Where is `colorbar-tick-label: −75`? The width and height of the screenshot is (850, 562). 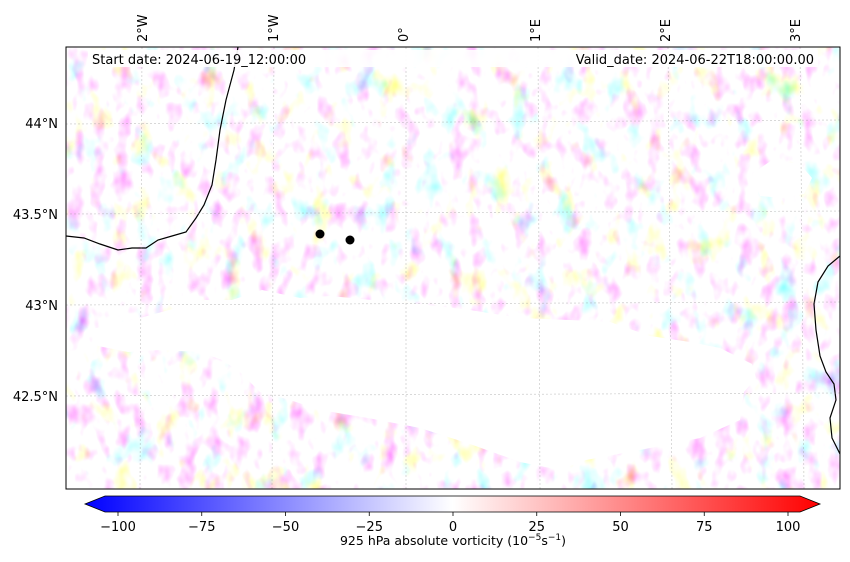
colorbar-tick-label: −75 is located at coordinates (201, 527).